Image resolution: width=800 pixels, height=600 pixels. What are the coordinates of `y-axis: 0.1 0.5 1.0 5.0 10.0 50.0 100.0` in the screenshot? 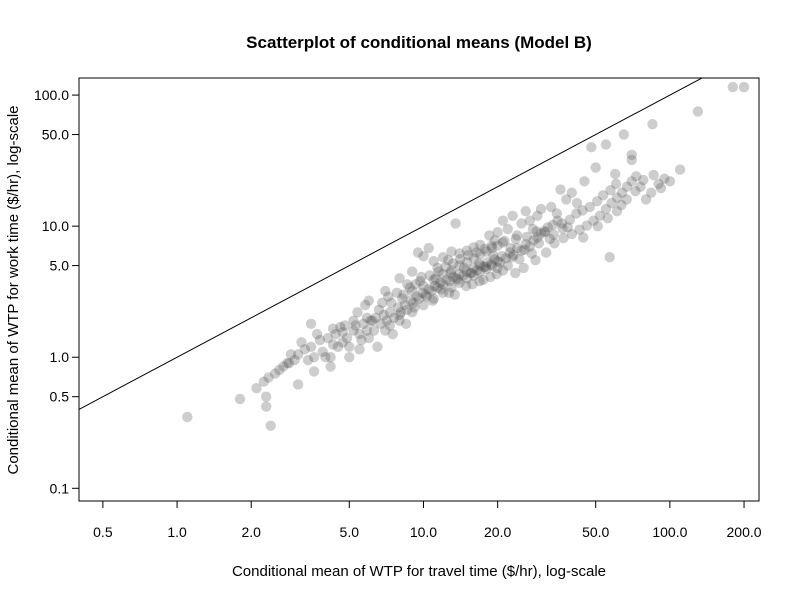 It's located at (57, 291).